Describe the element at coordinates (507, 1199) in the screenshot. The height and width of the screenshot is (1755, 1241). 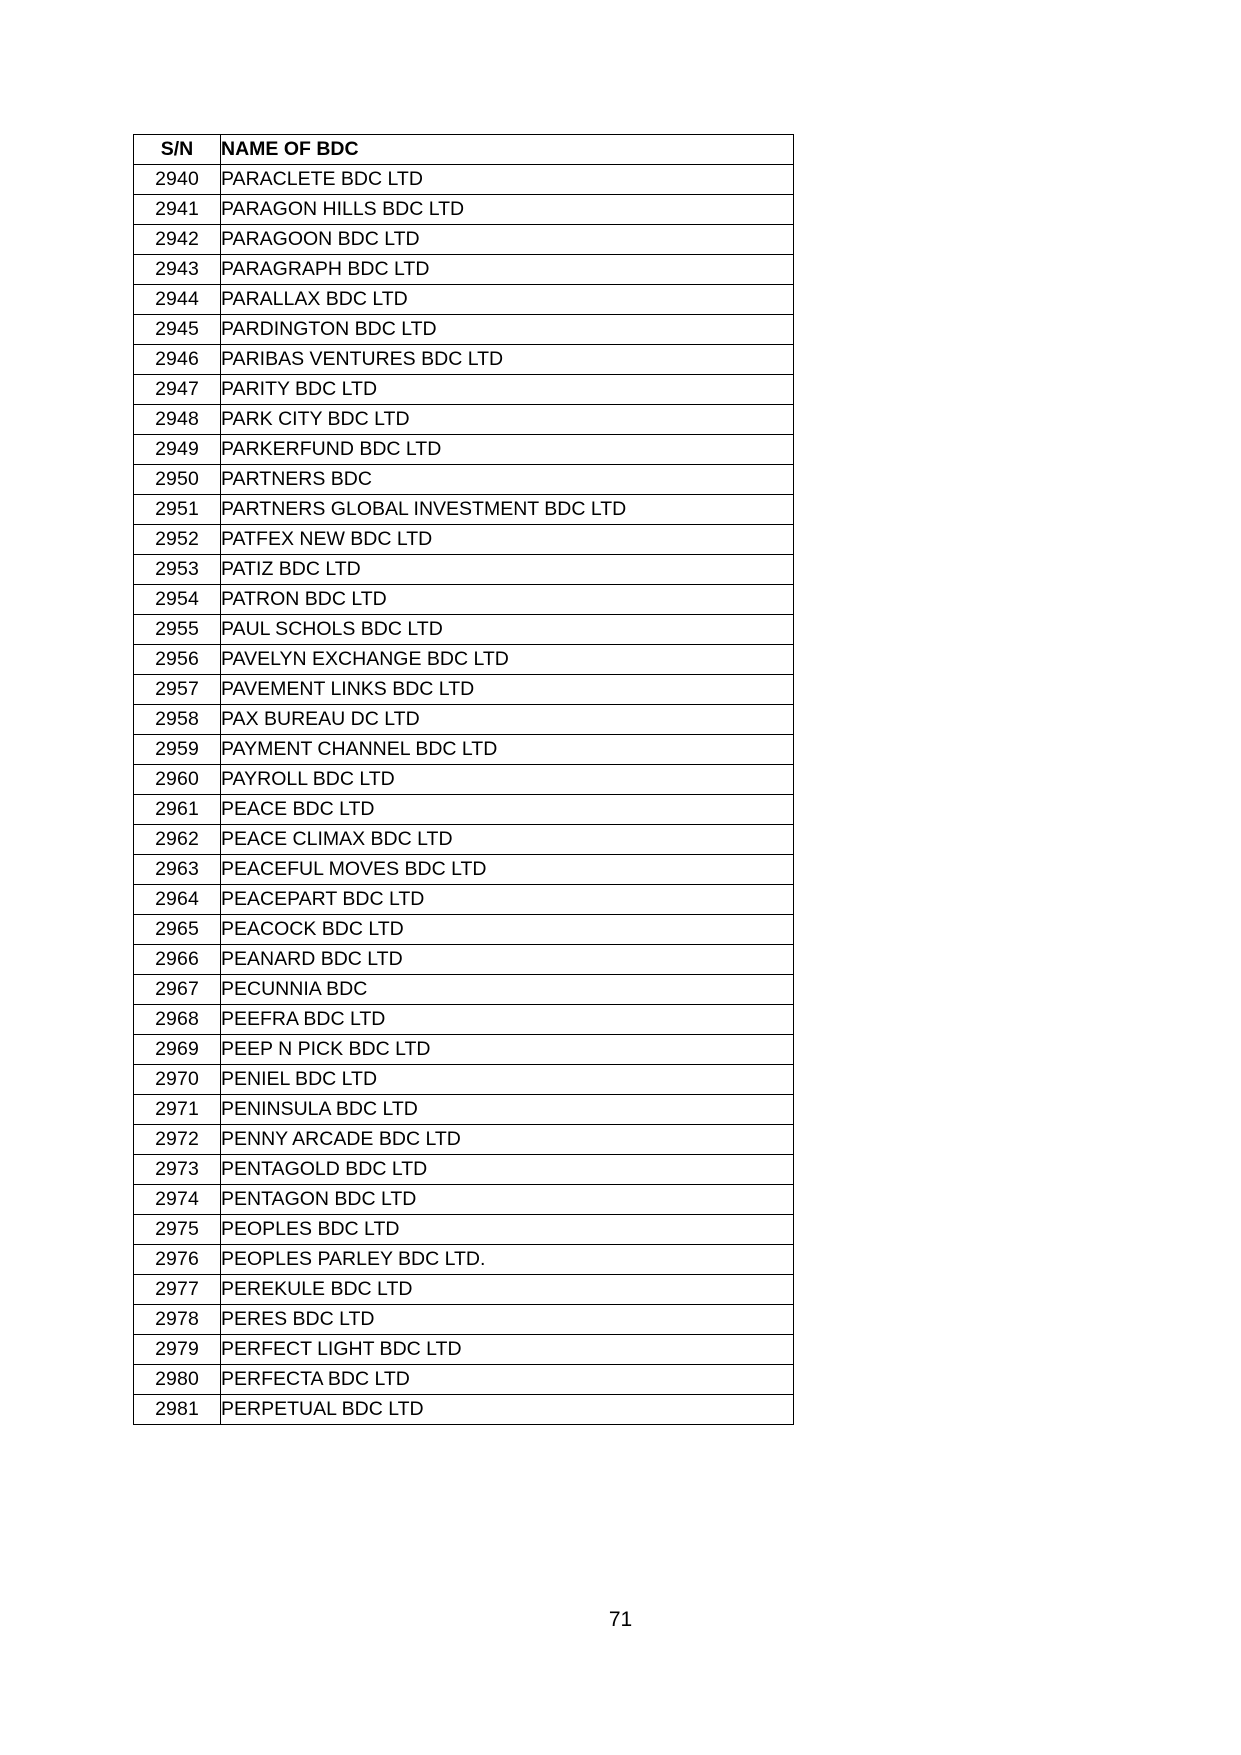
I see `cell-name: PENTAGON BDC LTD` at that location.